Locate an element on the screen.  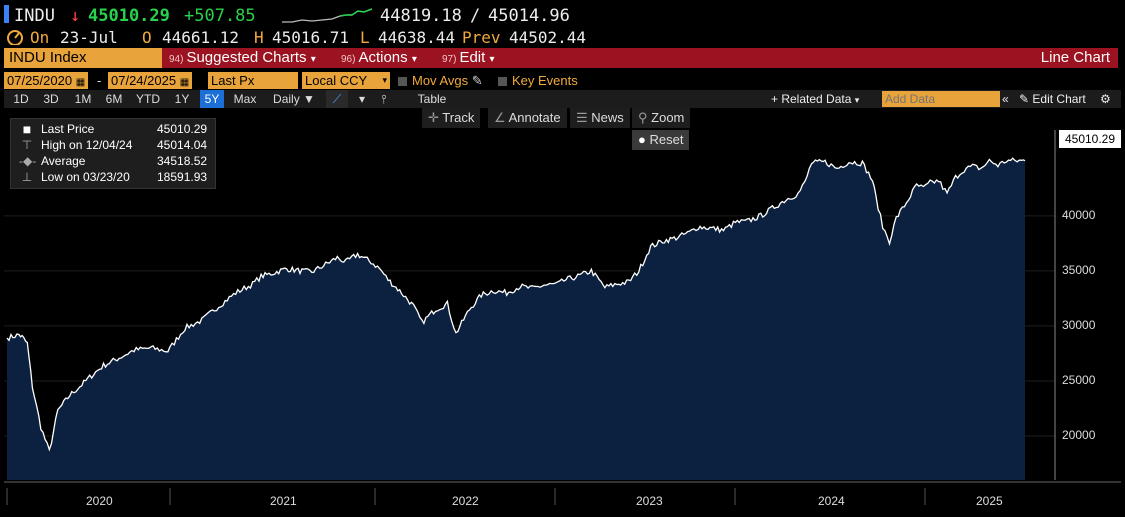
period-ytd: YTD is located at coordinates (148, 99).